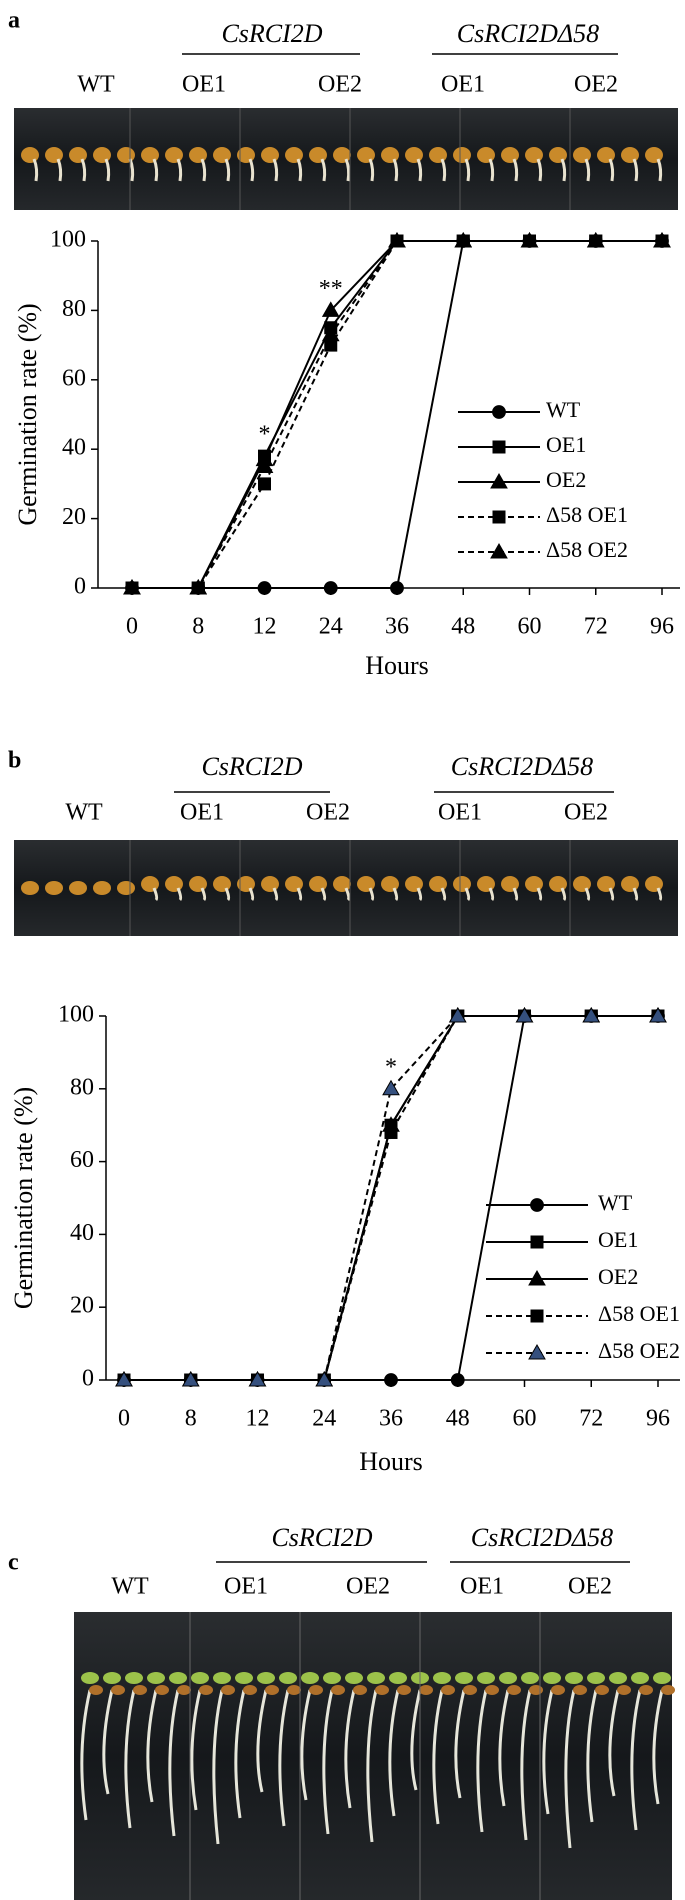 This screenshot has width=685, height=1900. I want to click on x-tick-label: 24, so click(331, 627).